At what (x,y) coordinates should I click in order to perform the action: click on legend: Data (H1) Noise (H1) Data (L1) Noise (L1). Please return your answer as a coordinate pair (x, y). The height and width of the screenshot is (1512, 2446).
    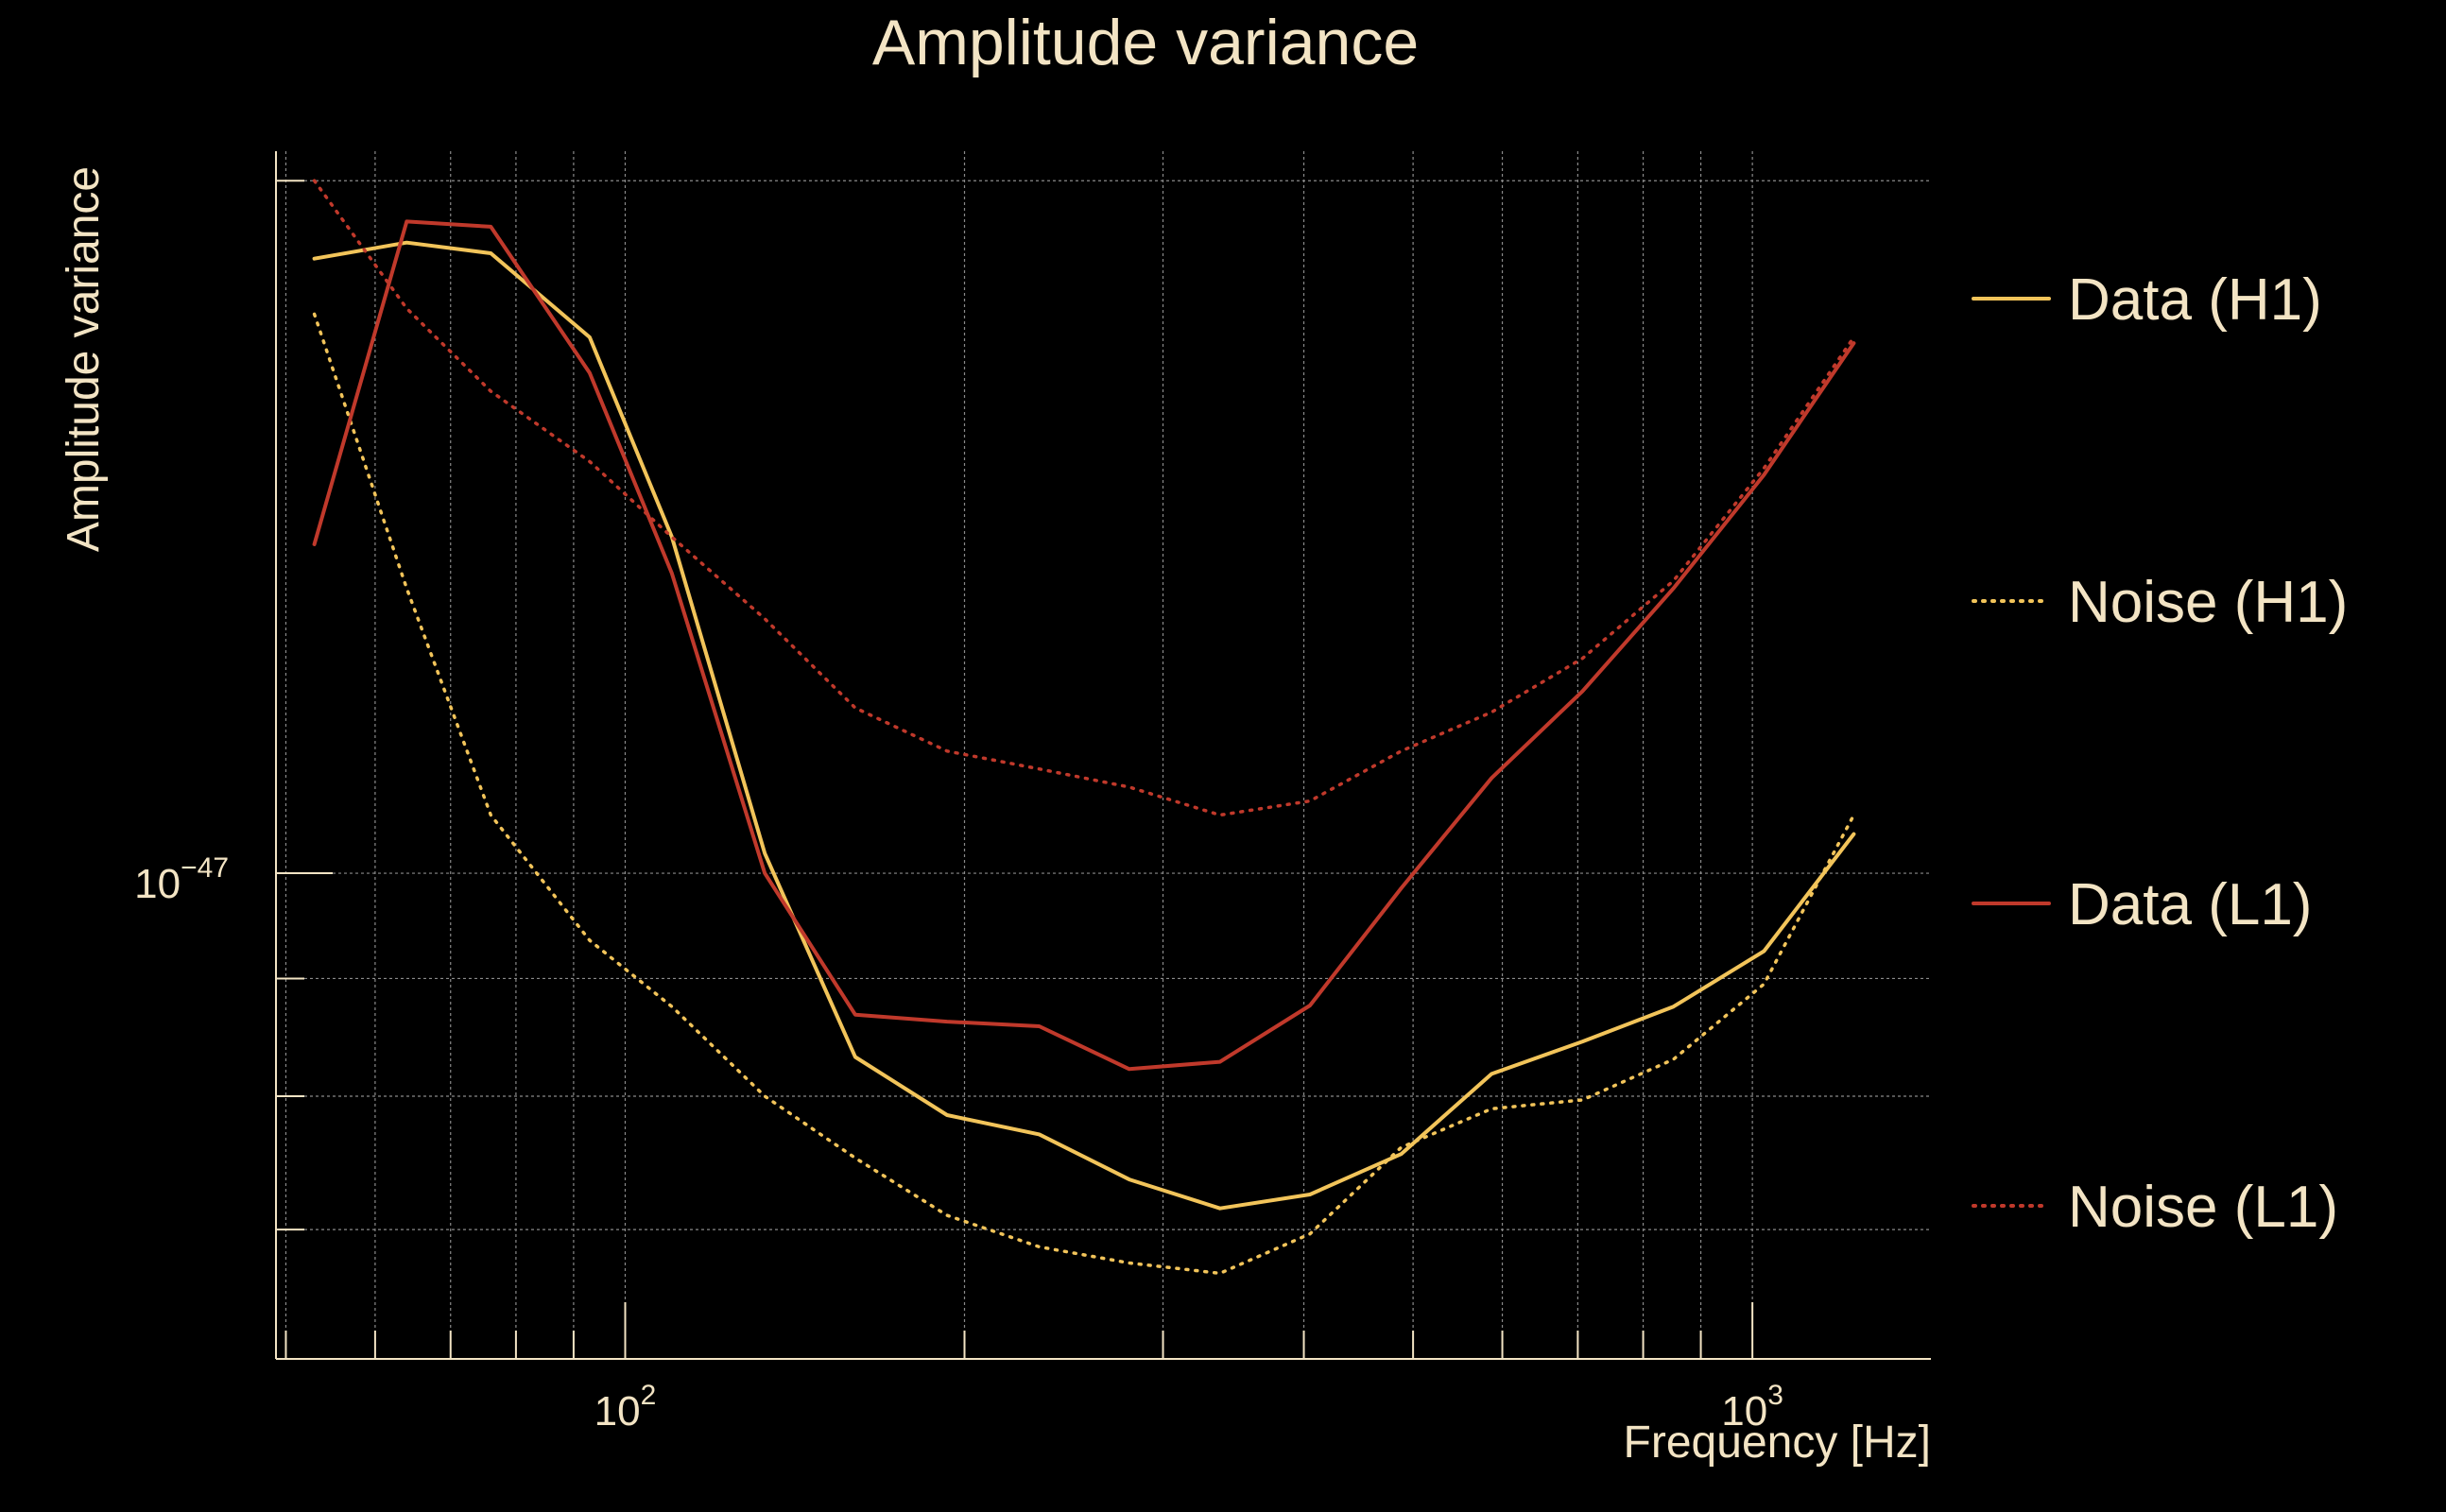
    Looking at the image, I should click on (2160, 753).